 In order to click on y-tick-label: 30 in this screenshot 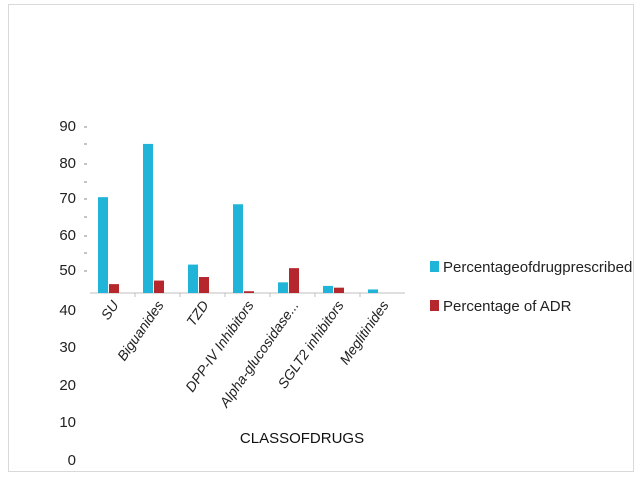, I will do `click(67, 347)`.